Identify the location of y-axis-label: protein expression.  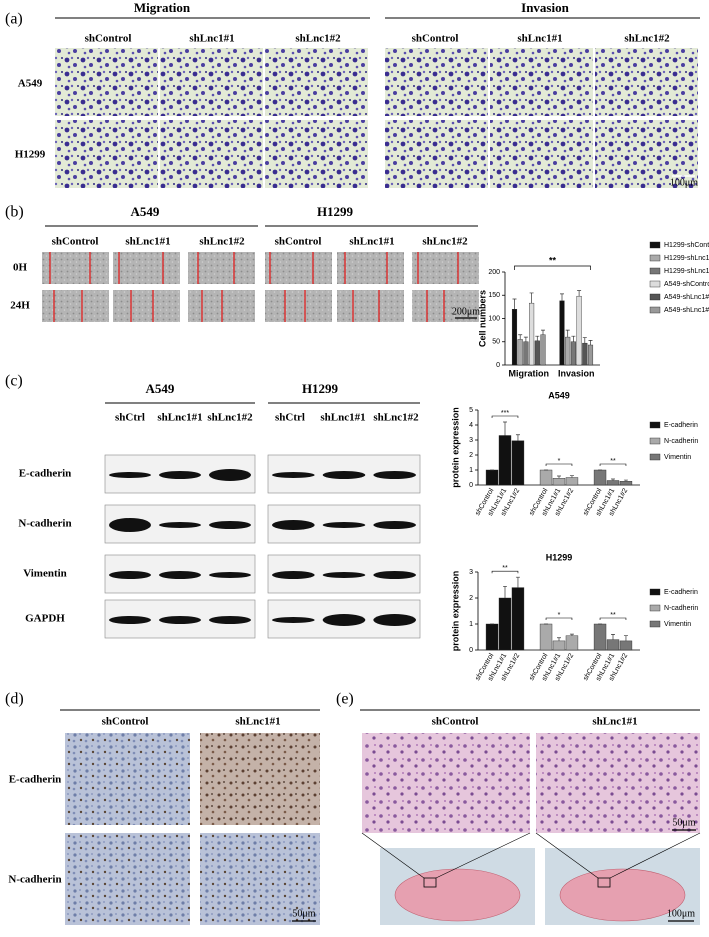
(455, 611).